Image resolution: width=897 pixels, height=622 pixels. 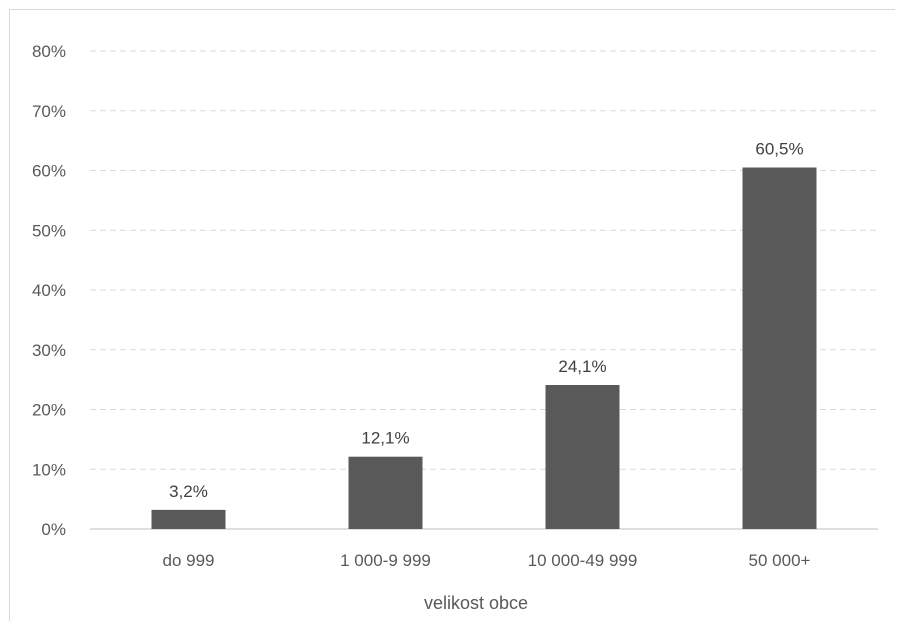 I want to click on y-tick-label: 20%, so click(x=49, y=410).